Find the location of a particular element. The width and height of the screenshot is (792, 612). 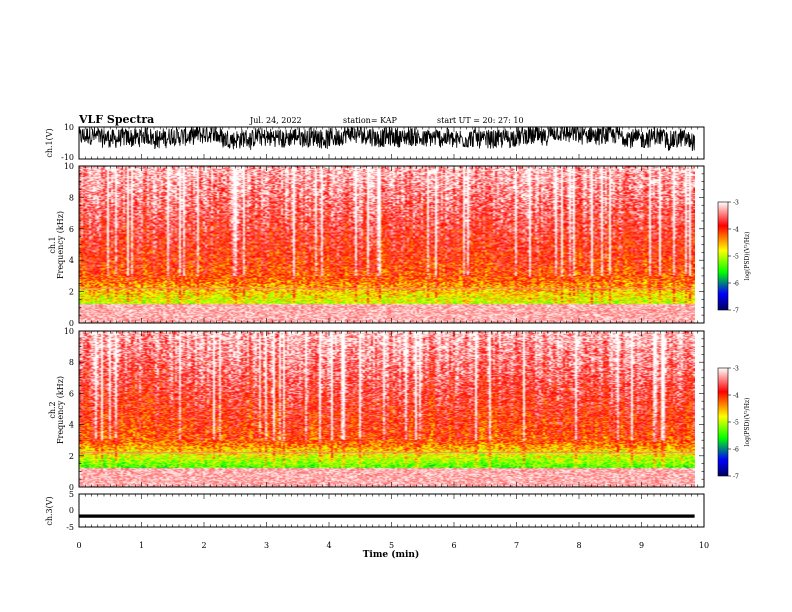

x-tick-label: 8 is located at coordinates (578, 545).